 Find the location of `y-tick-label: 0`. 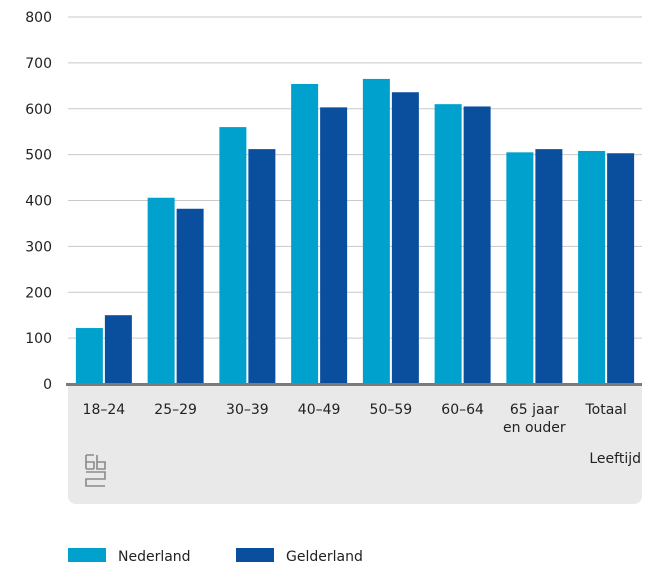

y-tick-label: 0 is located at coordinates (47, 385).